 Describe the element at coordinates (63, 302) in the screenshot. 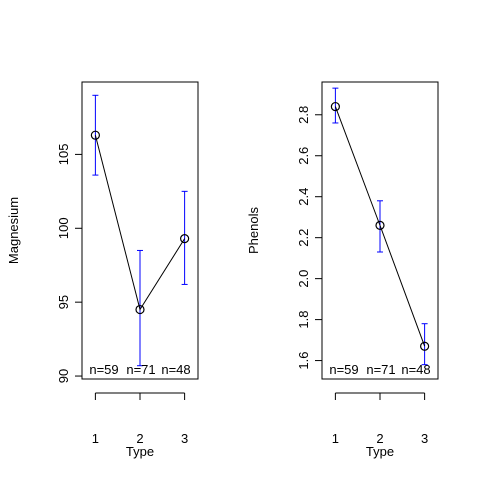

I see `y-tick-label: 95` at that location.